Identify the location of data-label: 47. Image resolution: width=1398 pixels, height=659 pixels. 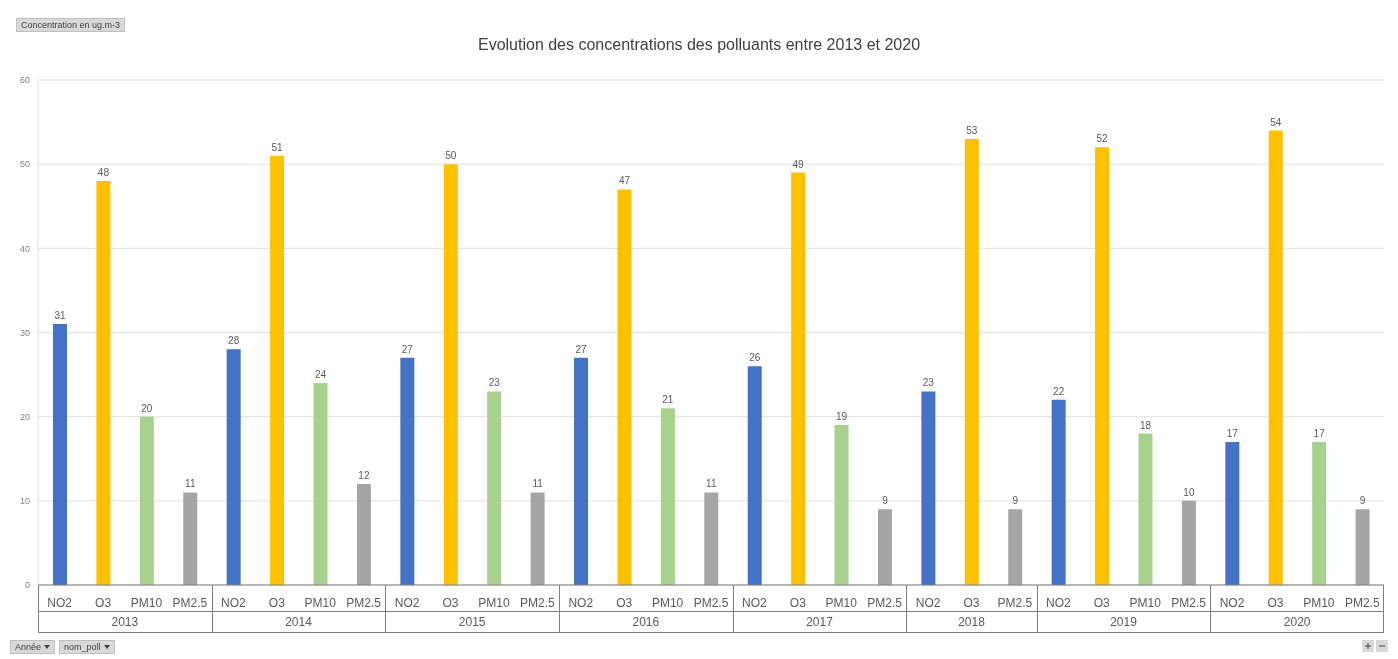
(624, 181).